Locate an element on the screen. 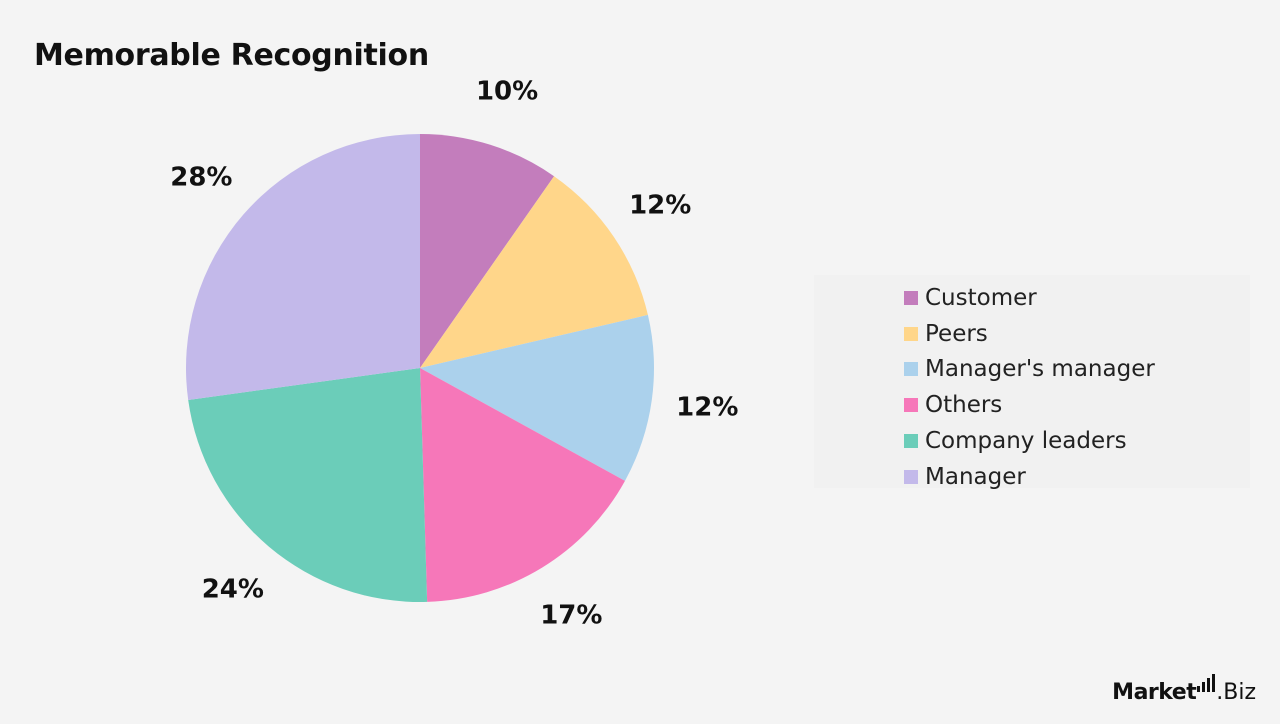 Image resolution: width=1280 pixels, height=724 pixels. pie-slice-peers is located at coordinates (534, 272).